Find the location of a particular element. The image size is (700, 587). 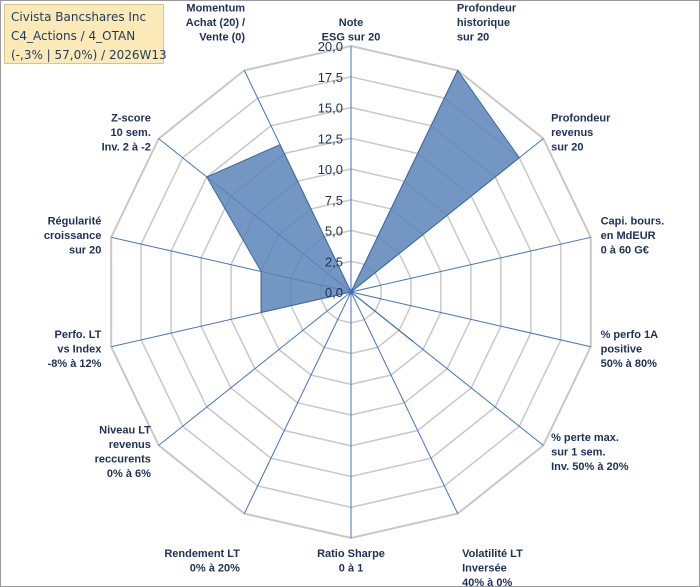

axis-label: Capi. bours. en MdEUR 0 à 60 G€ is located at coordinates (633, 235).